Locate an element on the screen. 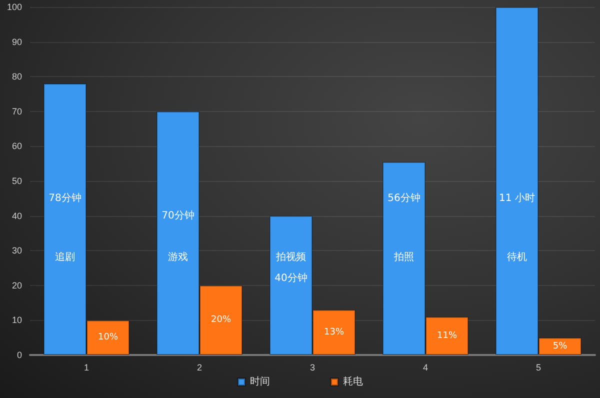 The height and width of the screenshot is (398, 600). annotation: 追剧 is located at coordinates (65, 257).